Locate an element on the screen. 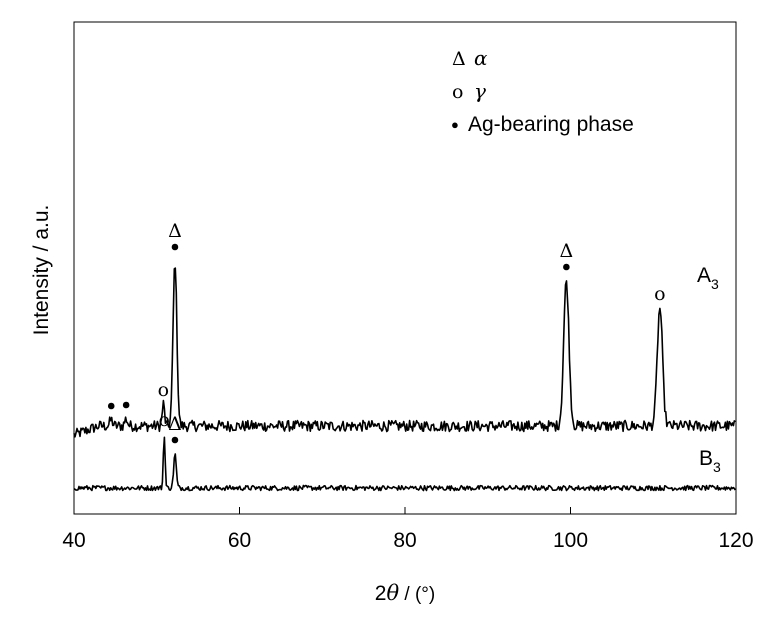 This screenshot has height=628, width=768. series-a3-label: A3 is located at coordinates (708, 278).